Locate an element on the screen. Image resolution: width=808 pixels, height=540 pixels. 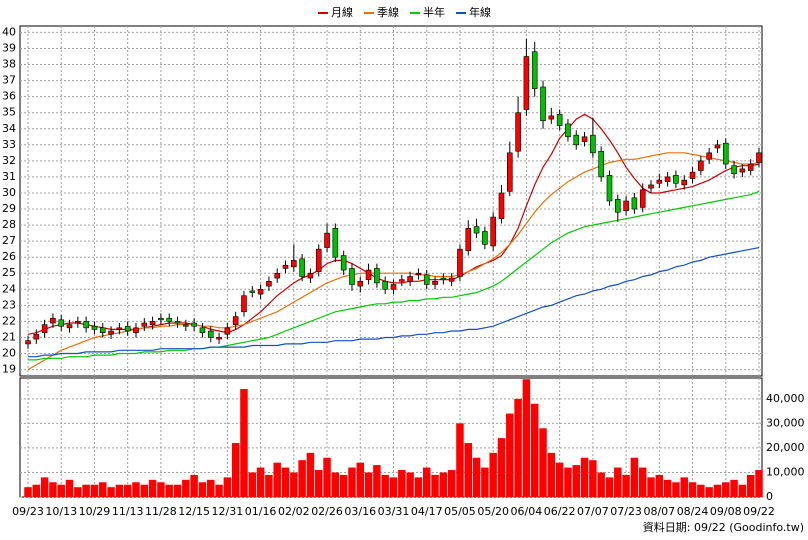
y-tick-label: 24 is located at coordinates (9, 288).